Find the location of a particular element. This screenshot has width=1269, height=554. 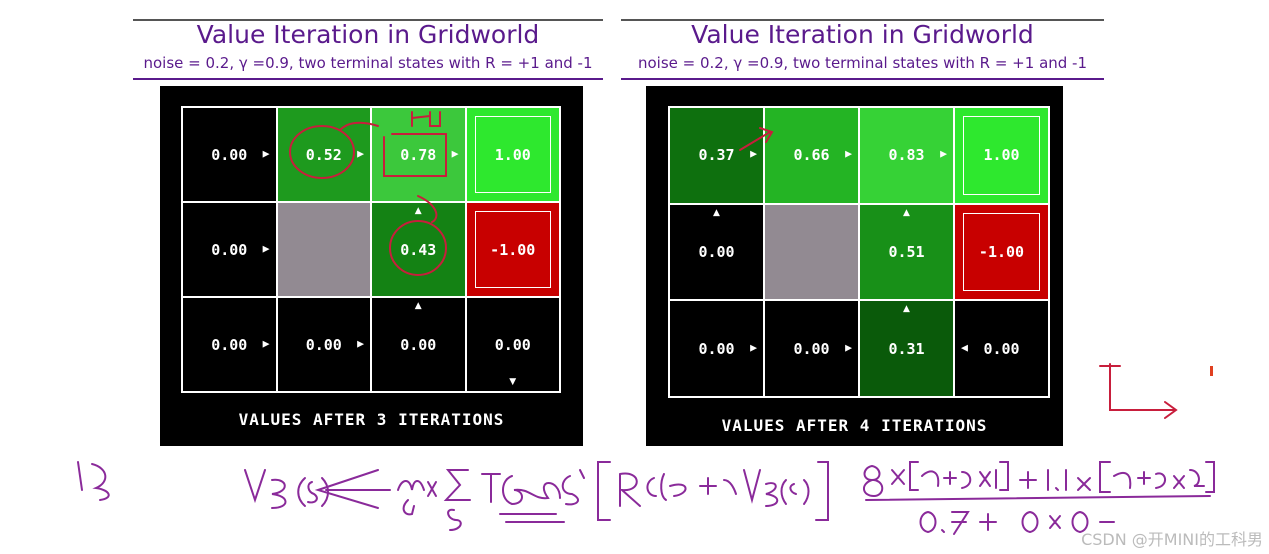

grid-caption: VALUES AFTER 3 ITERATIONS is located at coordinates (371, 419).